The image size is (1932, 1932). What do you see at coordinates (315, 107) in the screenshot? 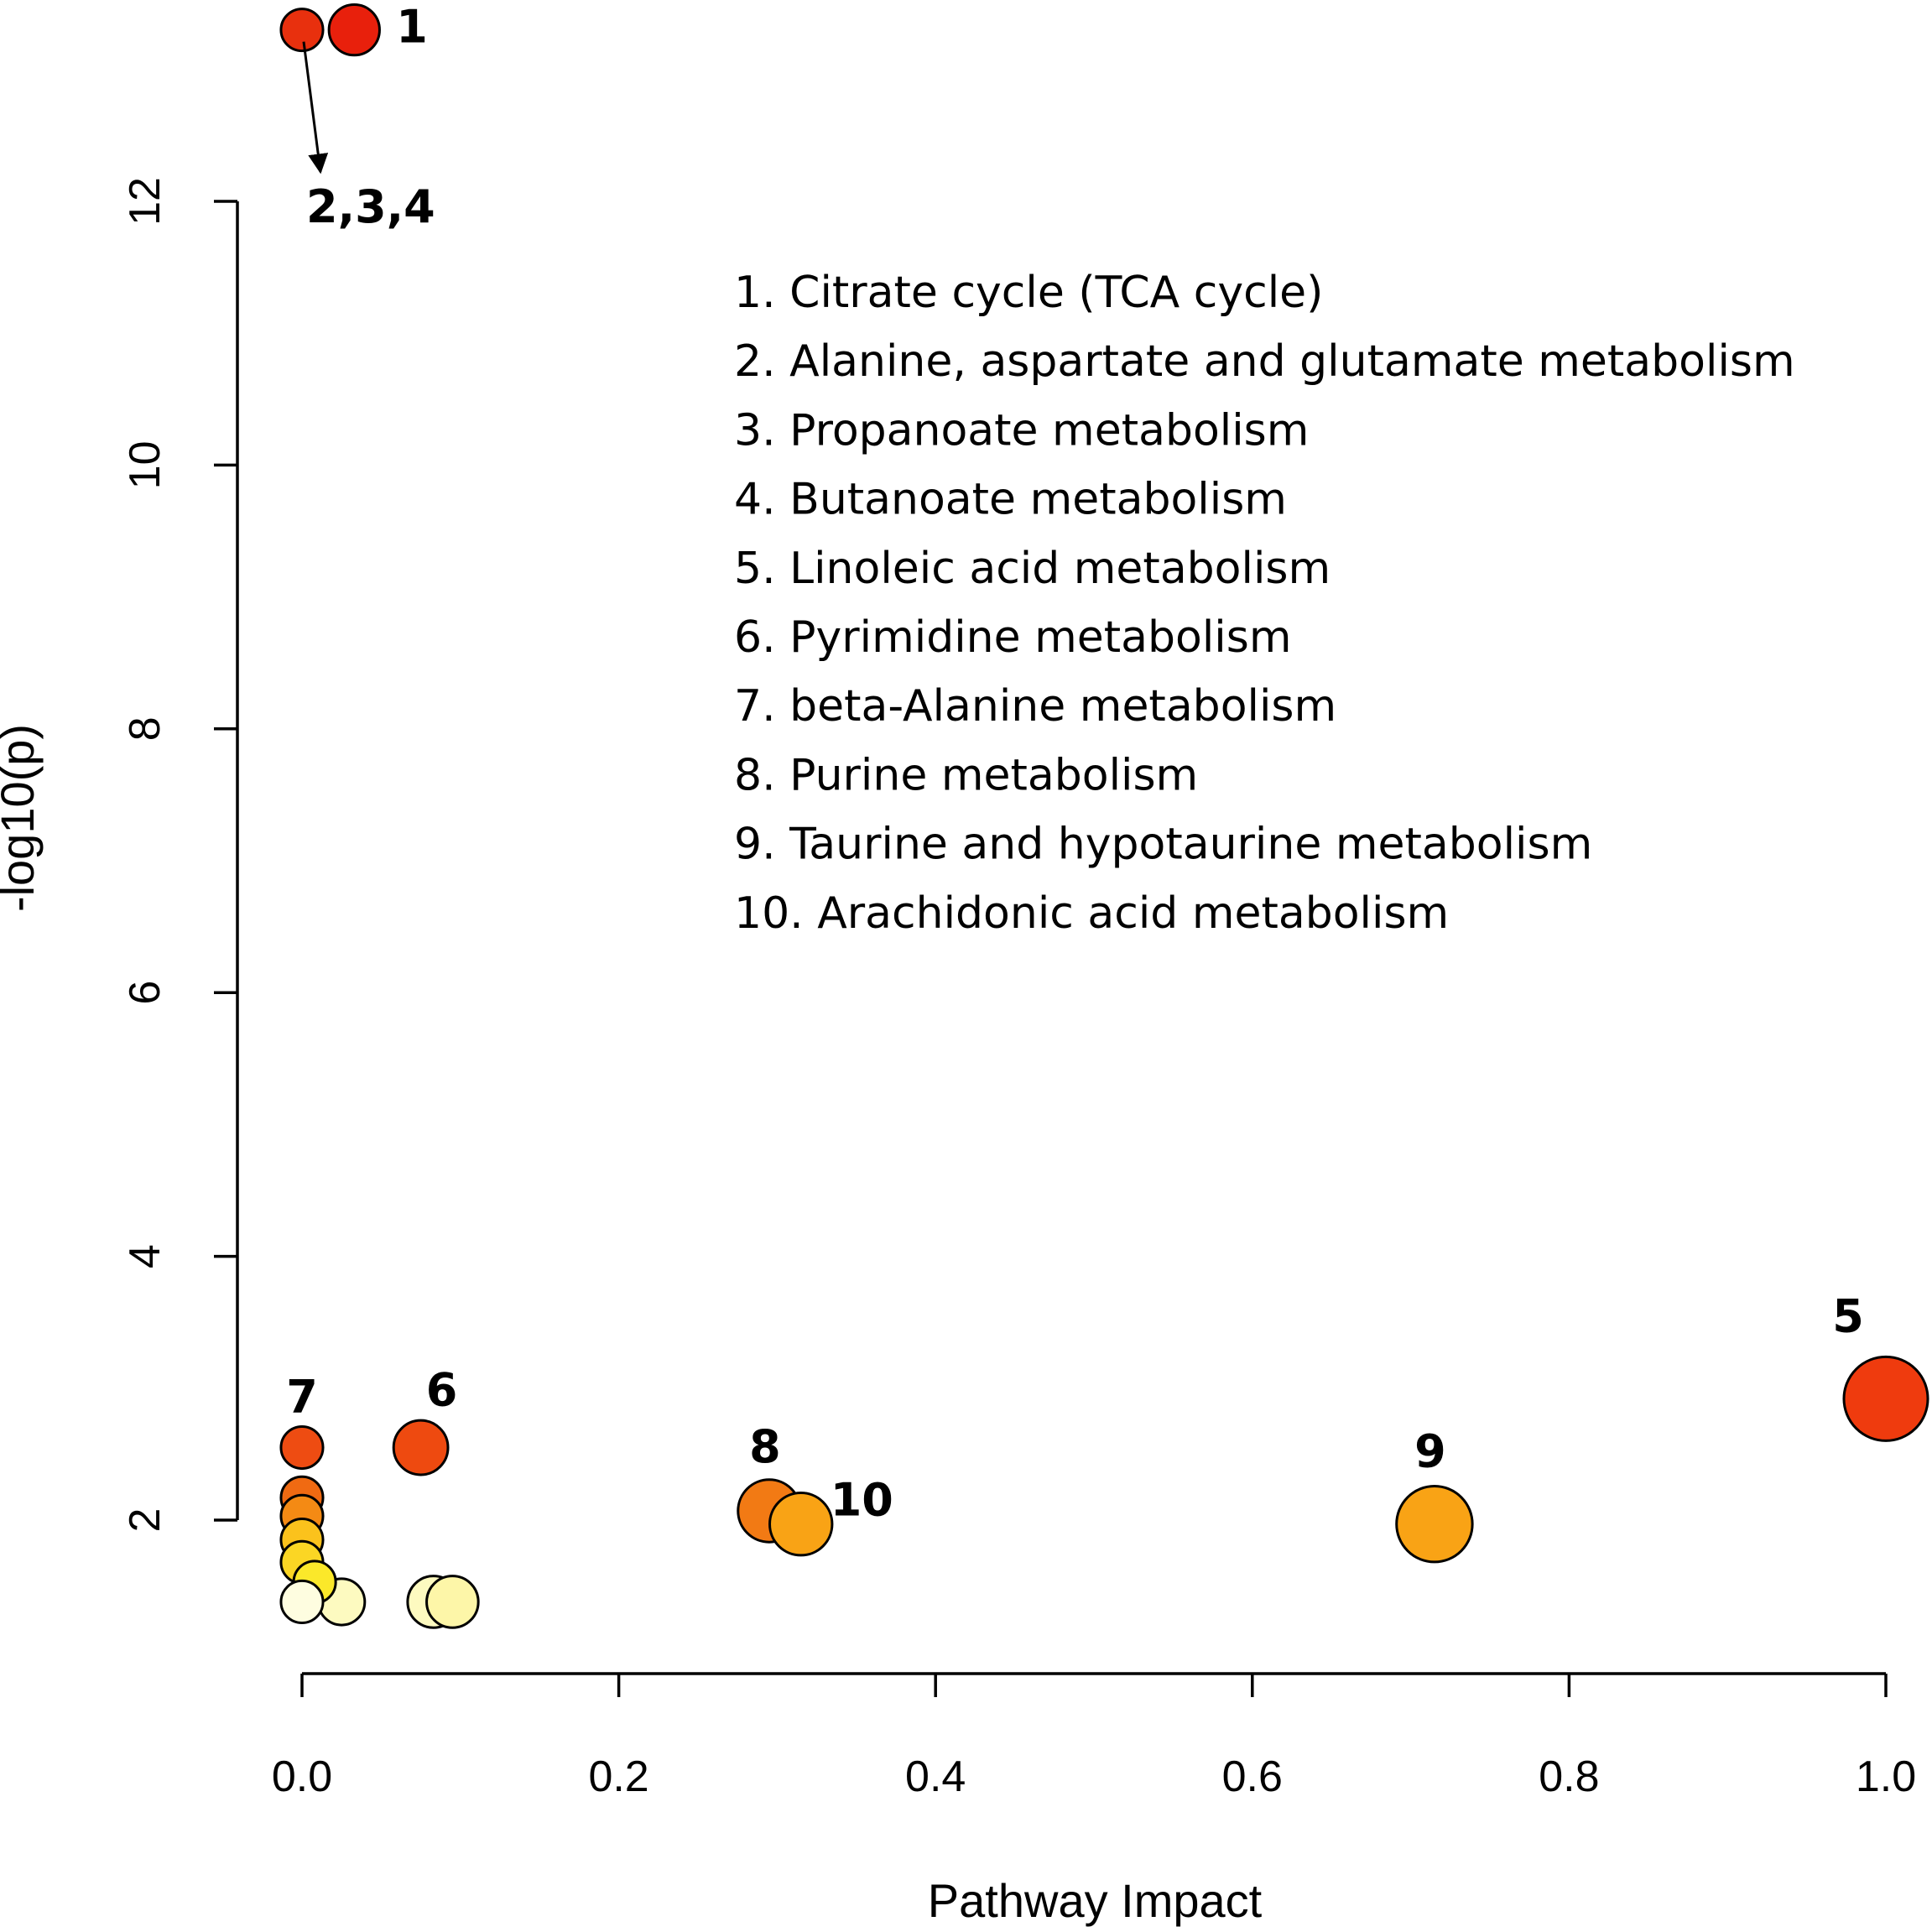
I see `annotation-arrow` at bounding box center [315, 107].